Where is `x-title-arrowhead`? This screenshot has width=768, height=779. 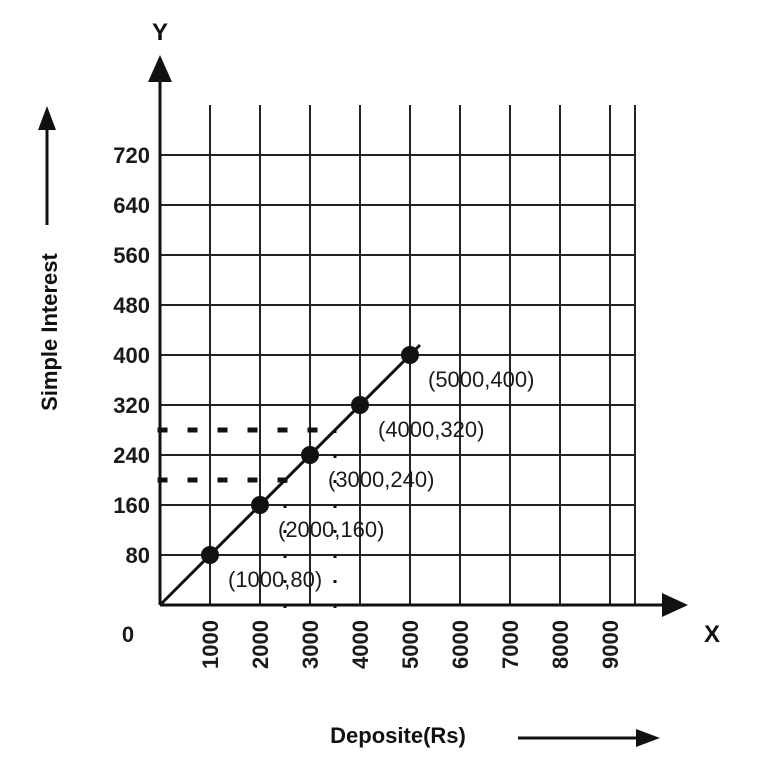 x-title-arrowhead is located at coordinates (648, 738).